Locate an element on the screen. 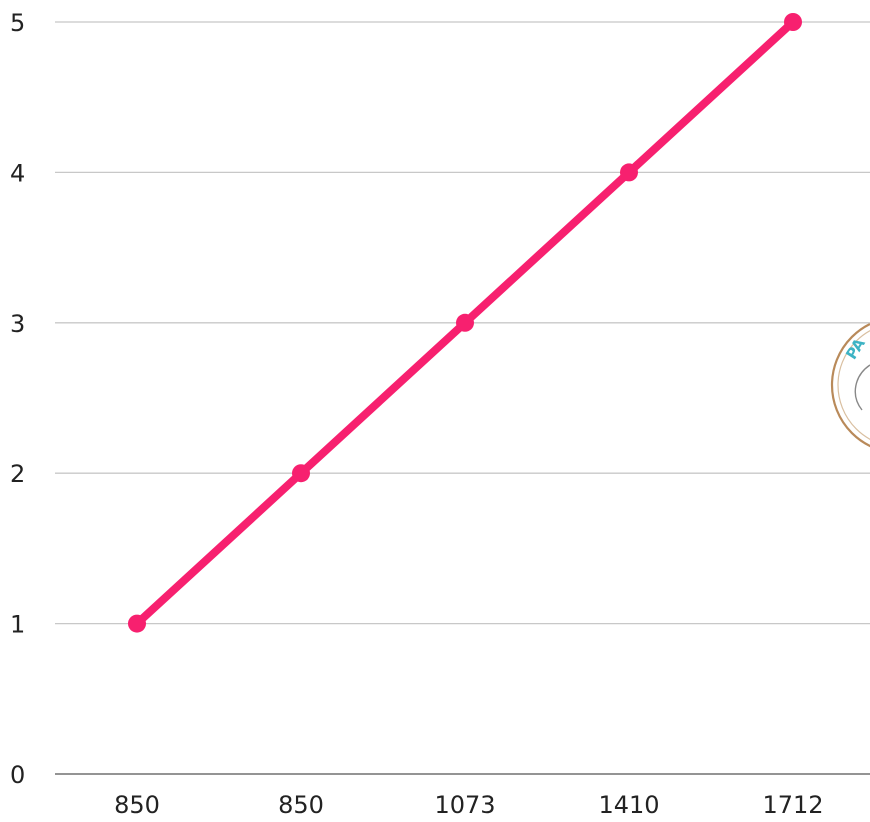  watermark-logo: PA is located at coordinates (850, 385).